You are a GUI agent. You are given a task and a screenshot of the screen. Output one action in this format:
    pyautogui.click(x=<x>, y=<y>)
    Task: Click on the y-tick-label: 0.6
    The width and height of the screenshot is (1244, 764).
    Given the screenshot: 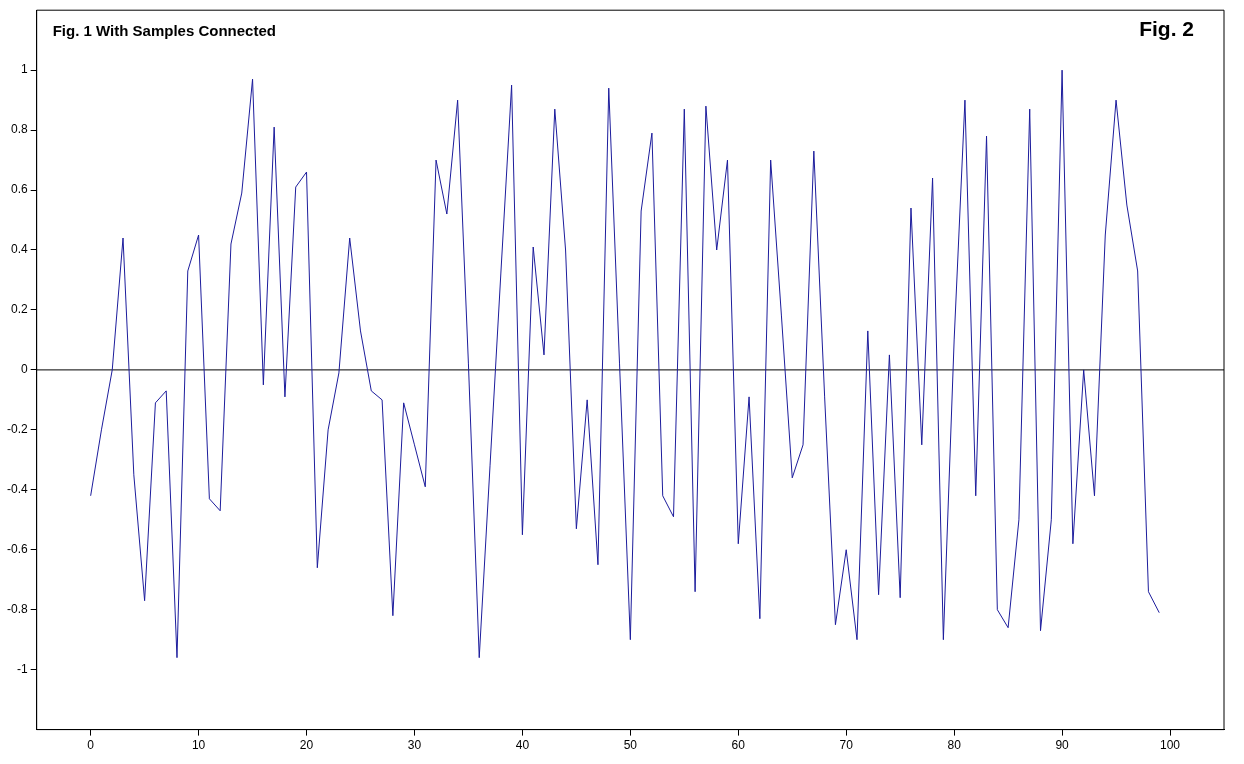 What is the action you would take?
    pyautogui.click(x=19, y=189)
    